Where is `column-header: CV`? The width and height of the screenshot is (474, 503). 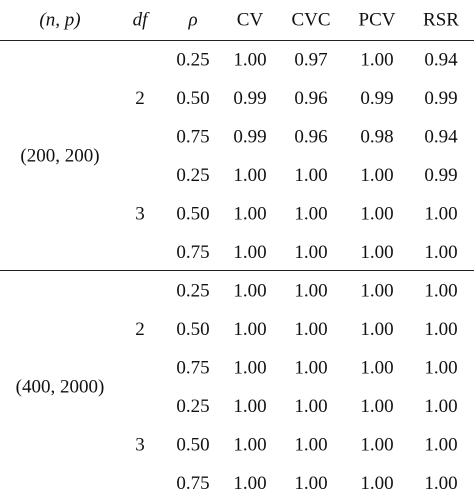 column-header: CV is located at coordinates (250, 19).